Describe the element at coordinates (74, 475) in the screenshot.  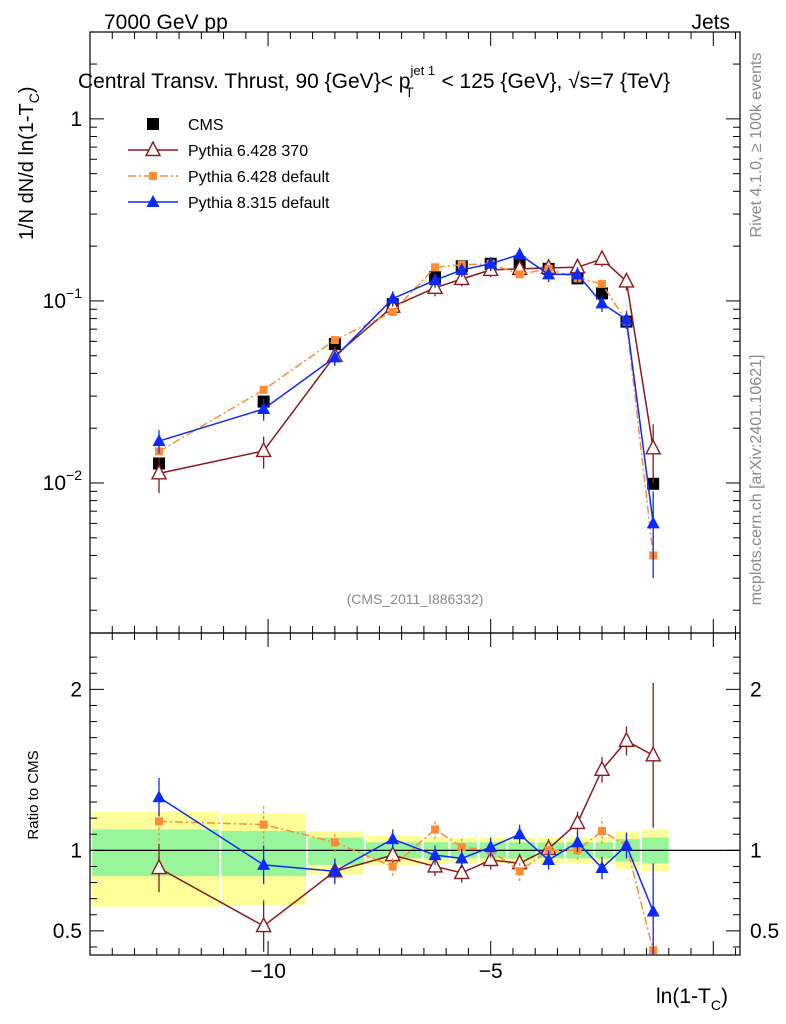
I see `main-y-tick-exp: −2` at that location.